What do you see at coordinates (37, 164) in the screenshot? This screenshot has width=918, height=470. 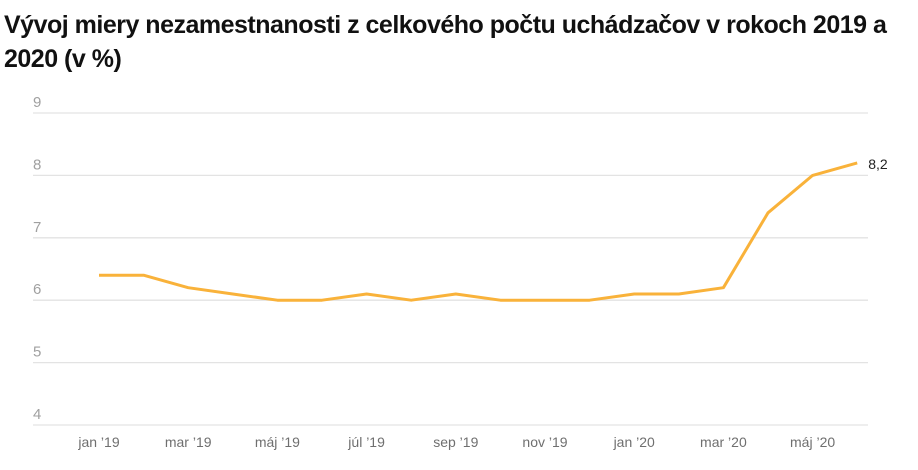 I see `y-tick-label: 8` at bounding box center [37, 164].